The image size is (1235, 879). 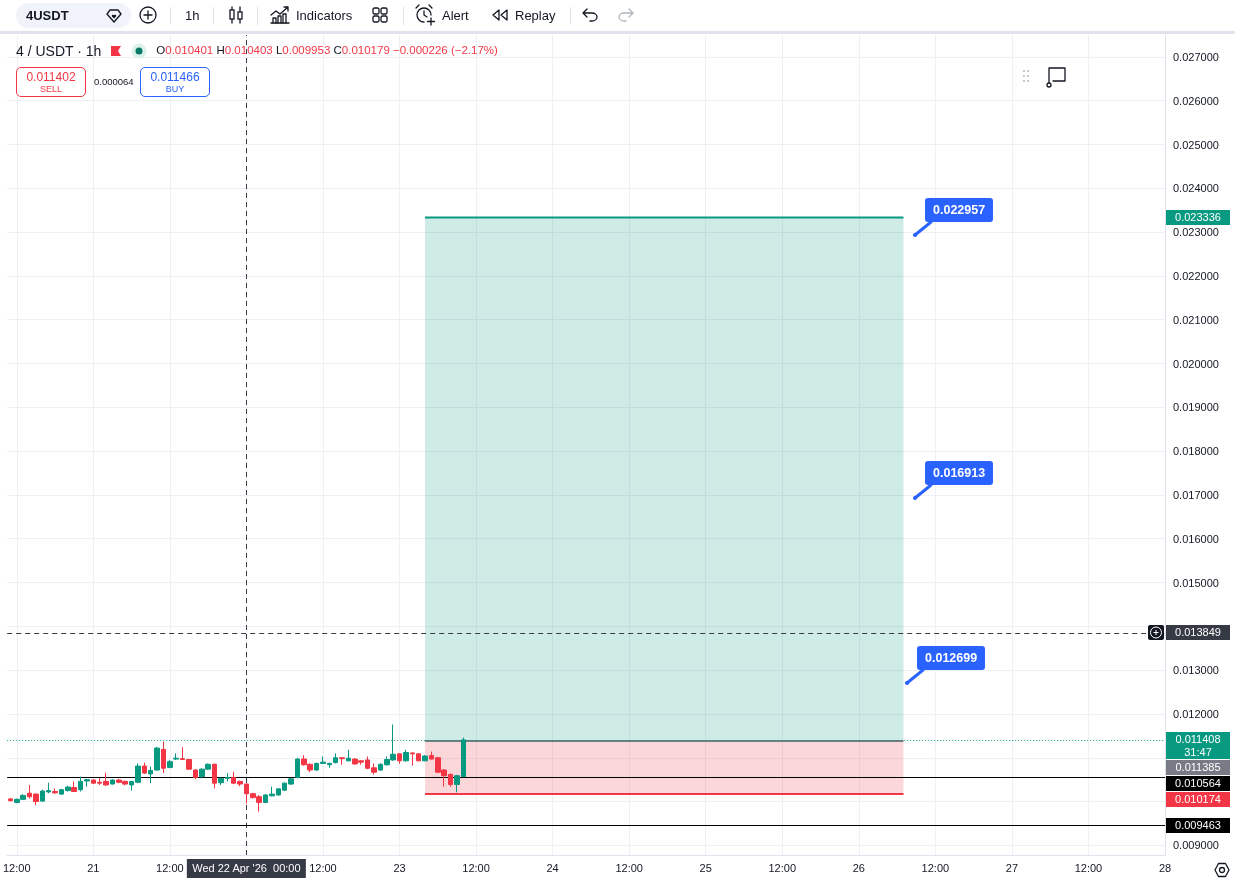 What do you see at coordinates (1196, 494) in the screenshot?
I see `y-tick-label: 0.017000` at bounding box center [1196, 494].